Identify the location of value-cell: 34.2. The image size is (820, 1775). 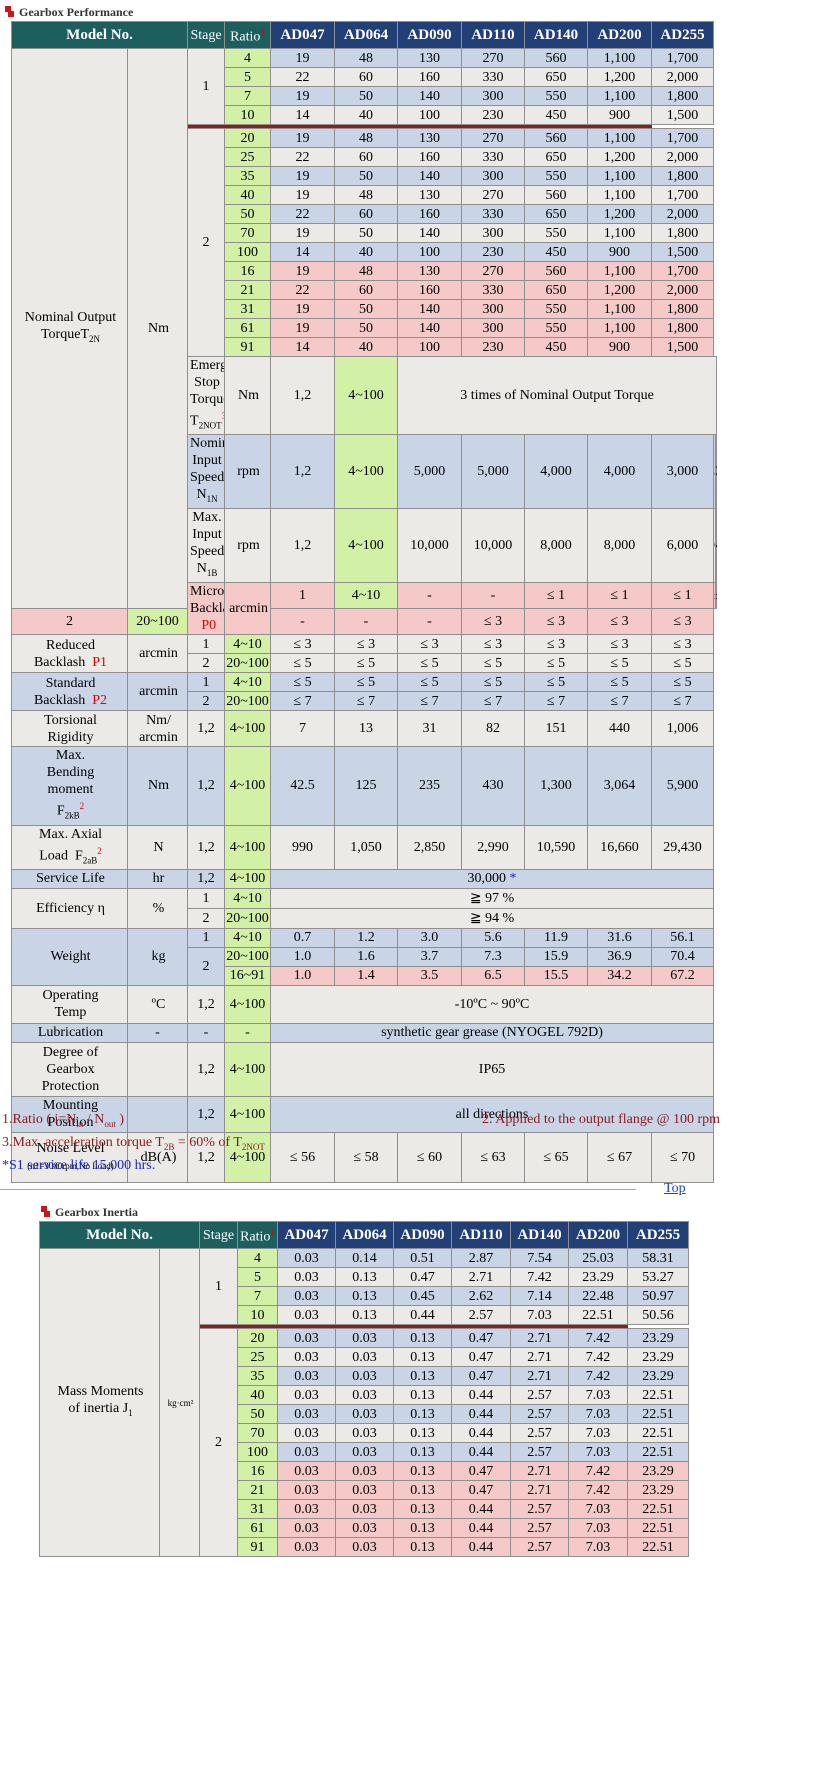
(620, 975).